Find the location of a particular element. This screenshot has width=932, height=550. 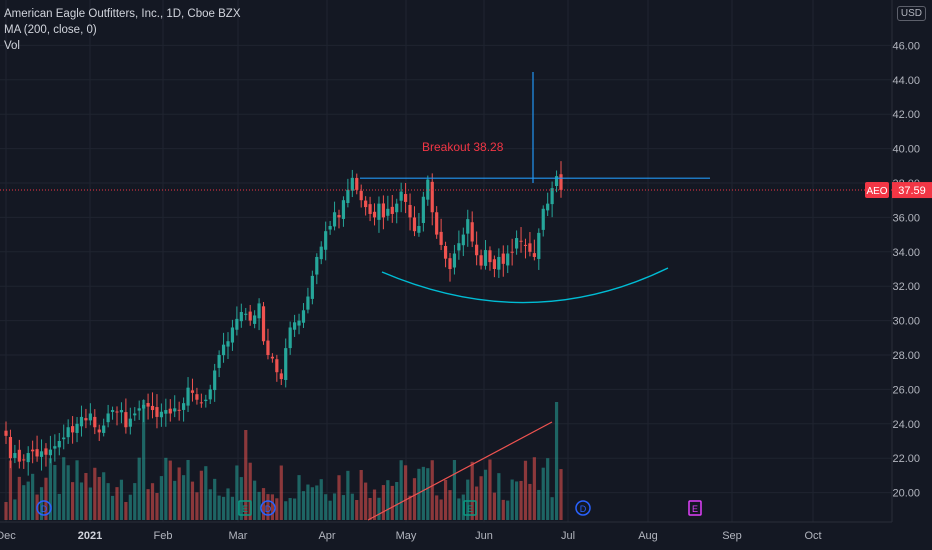

price-tag-label: 37.59 is located at coordinates (912, 191).